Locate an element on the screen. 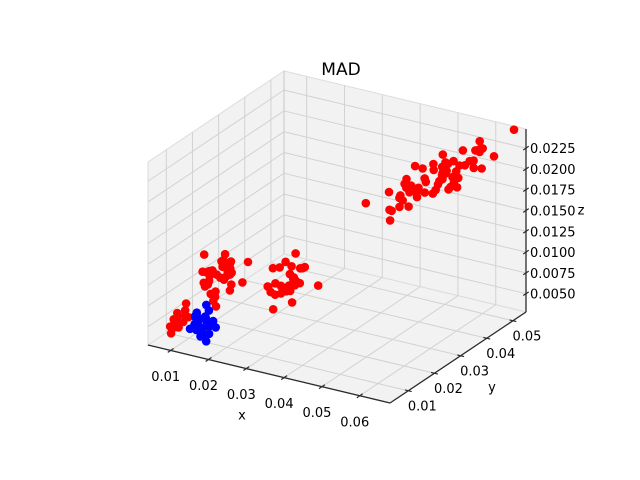 The width and height of the screenshot is (640, 480). red-cluster-mid-left is located at coordinates (225, 280).